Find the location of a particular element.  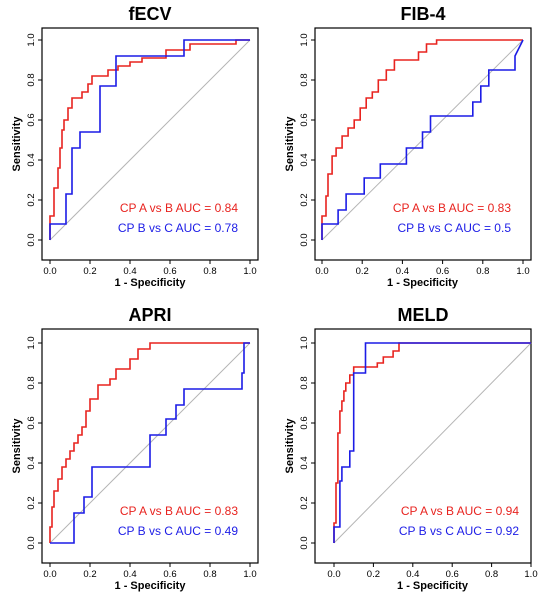

legend-entry-2: CP B vs C AUC = 0.92 is located at coordinates (459, 531).